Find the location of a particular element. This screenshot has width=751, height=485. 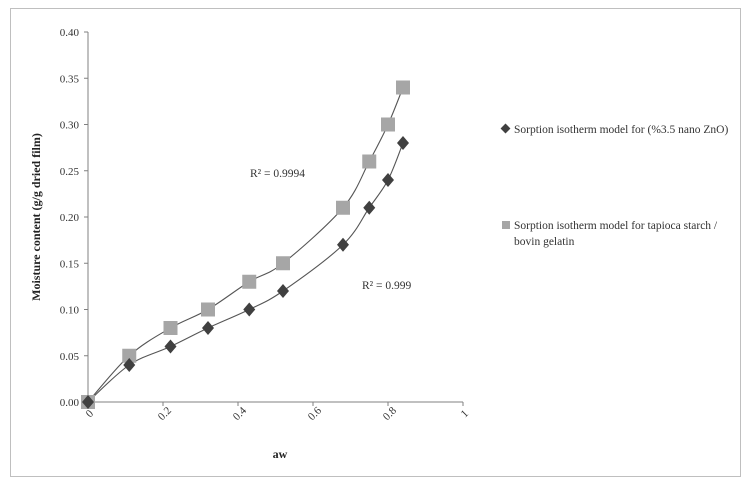

y-tick-label: 0.15 is located at coordinates (70, 264).